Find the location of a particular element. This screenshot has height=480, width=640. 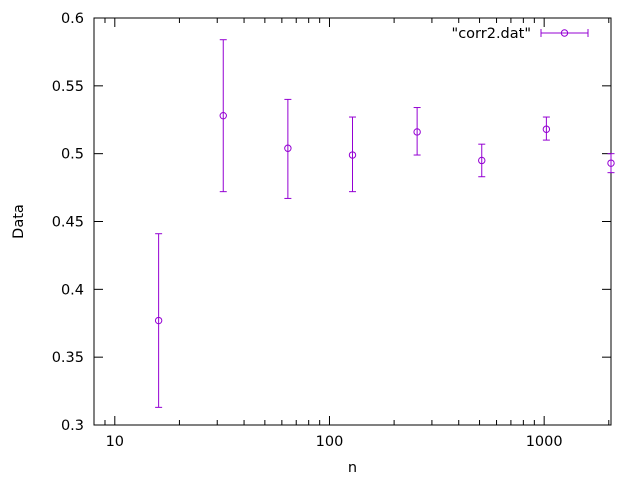

y-axis-label: Data is located at coordinates (19, 221).